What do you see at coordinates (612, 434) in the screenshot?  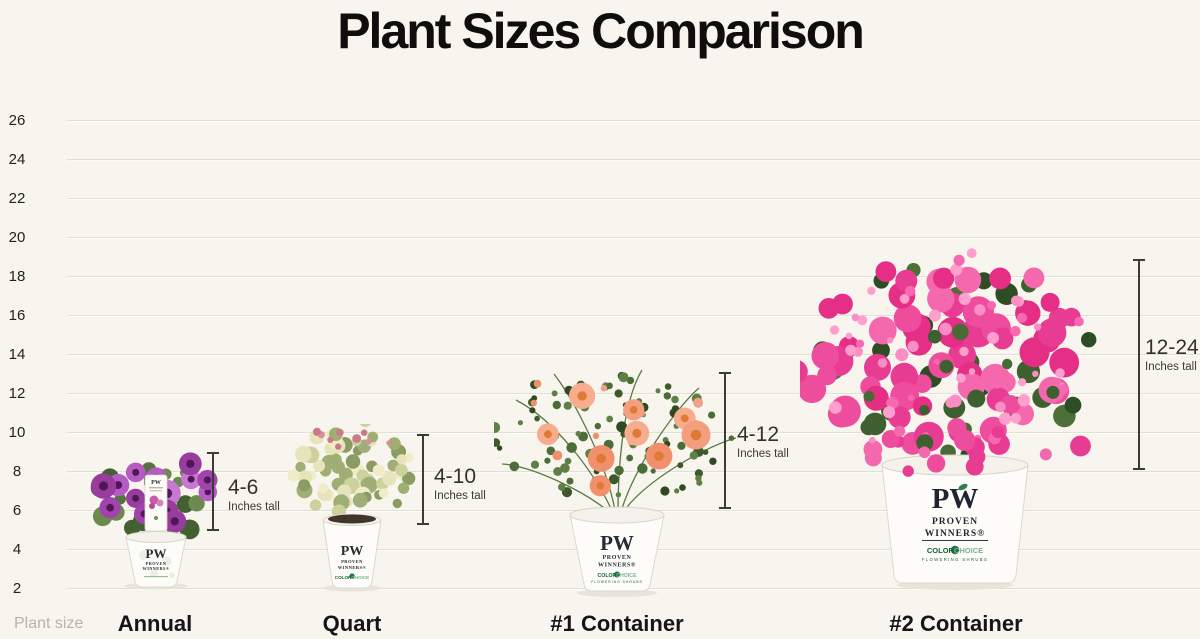 I see `rose-foliage-and-blooms` at bounding box center [612, 434].